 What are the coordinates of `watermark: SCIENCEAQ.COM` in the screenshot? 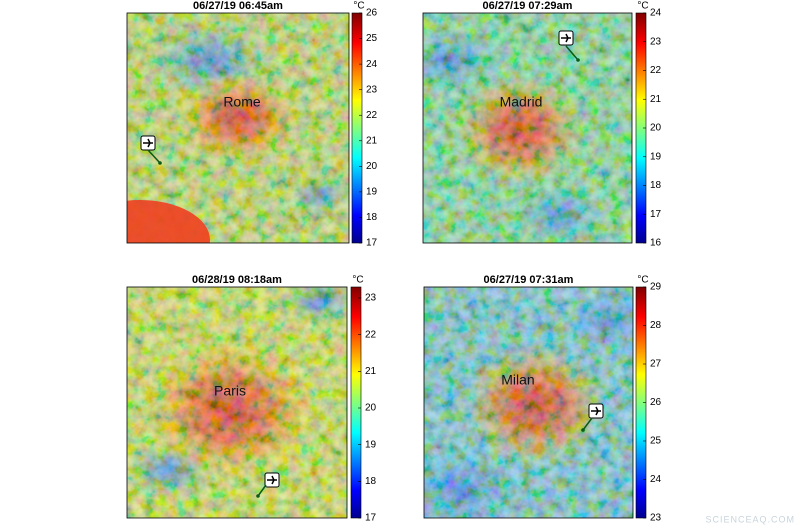 It's located at (750, 519).